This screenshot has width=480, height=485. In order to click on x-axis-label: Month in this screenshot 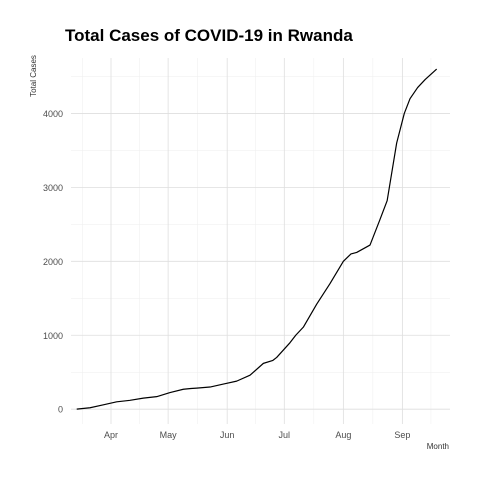, I will do `click(438, 446)`.